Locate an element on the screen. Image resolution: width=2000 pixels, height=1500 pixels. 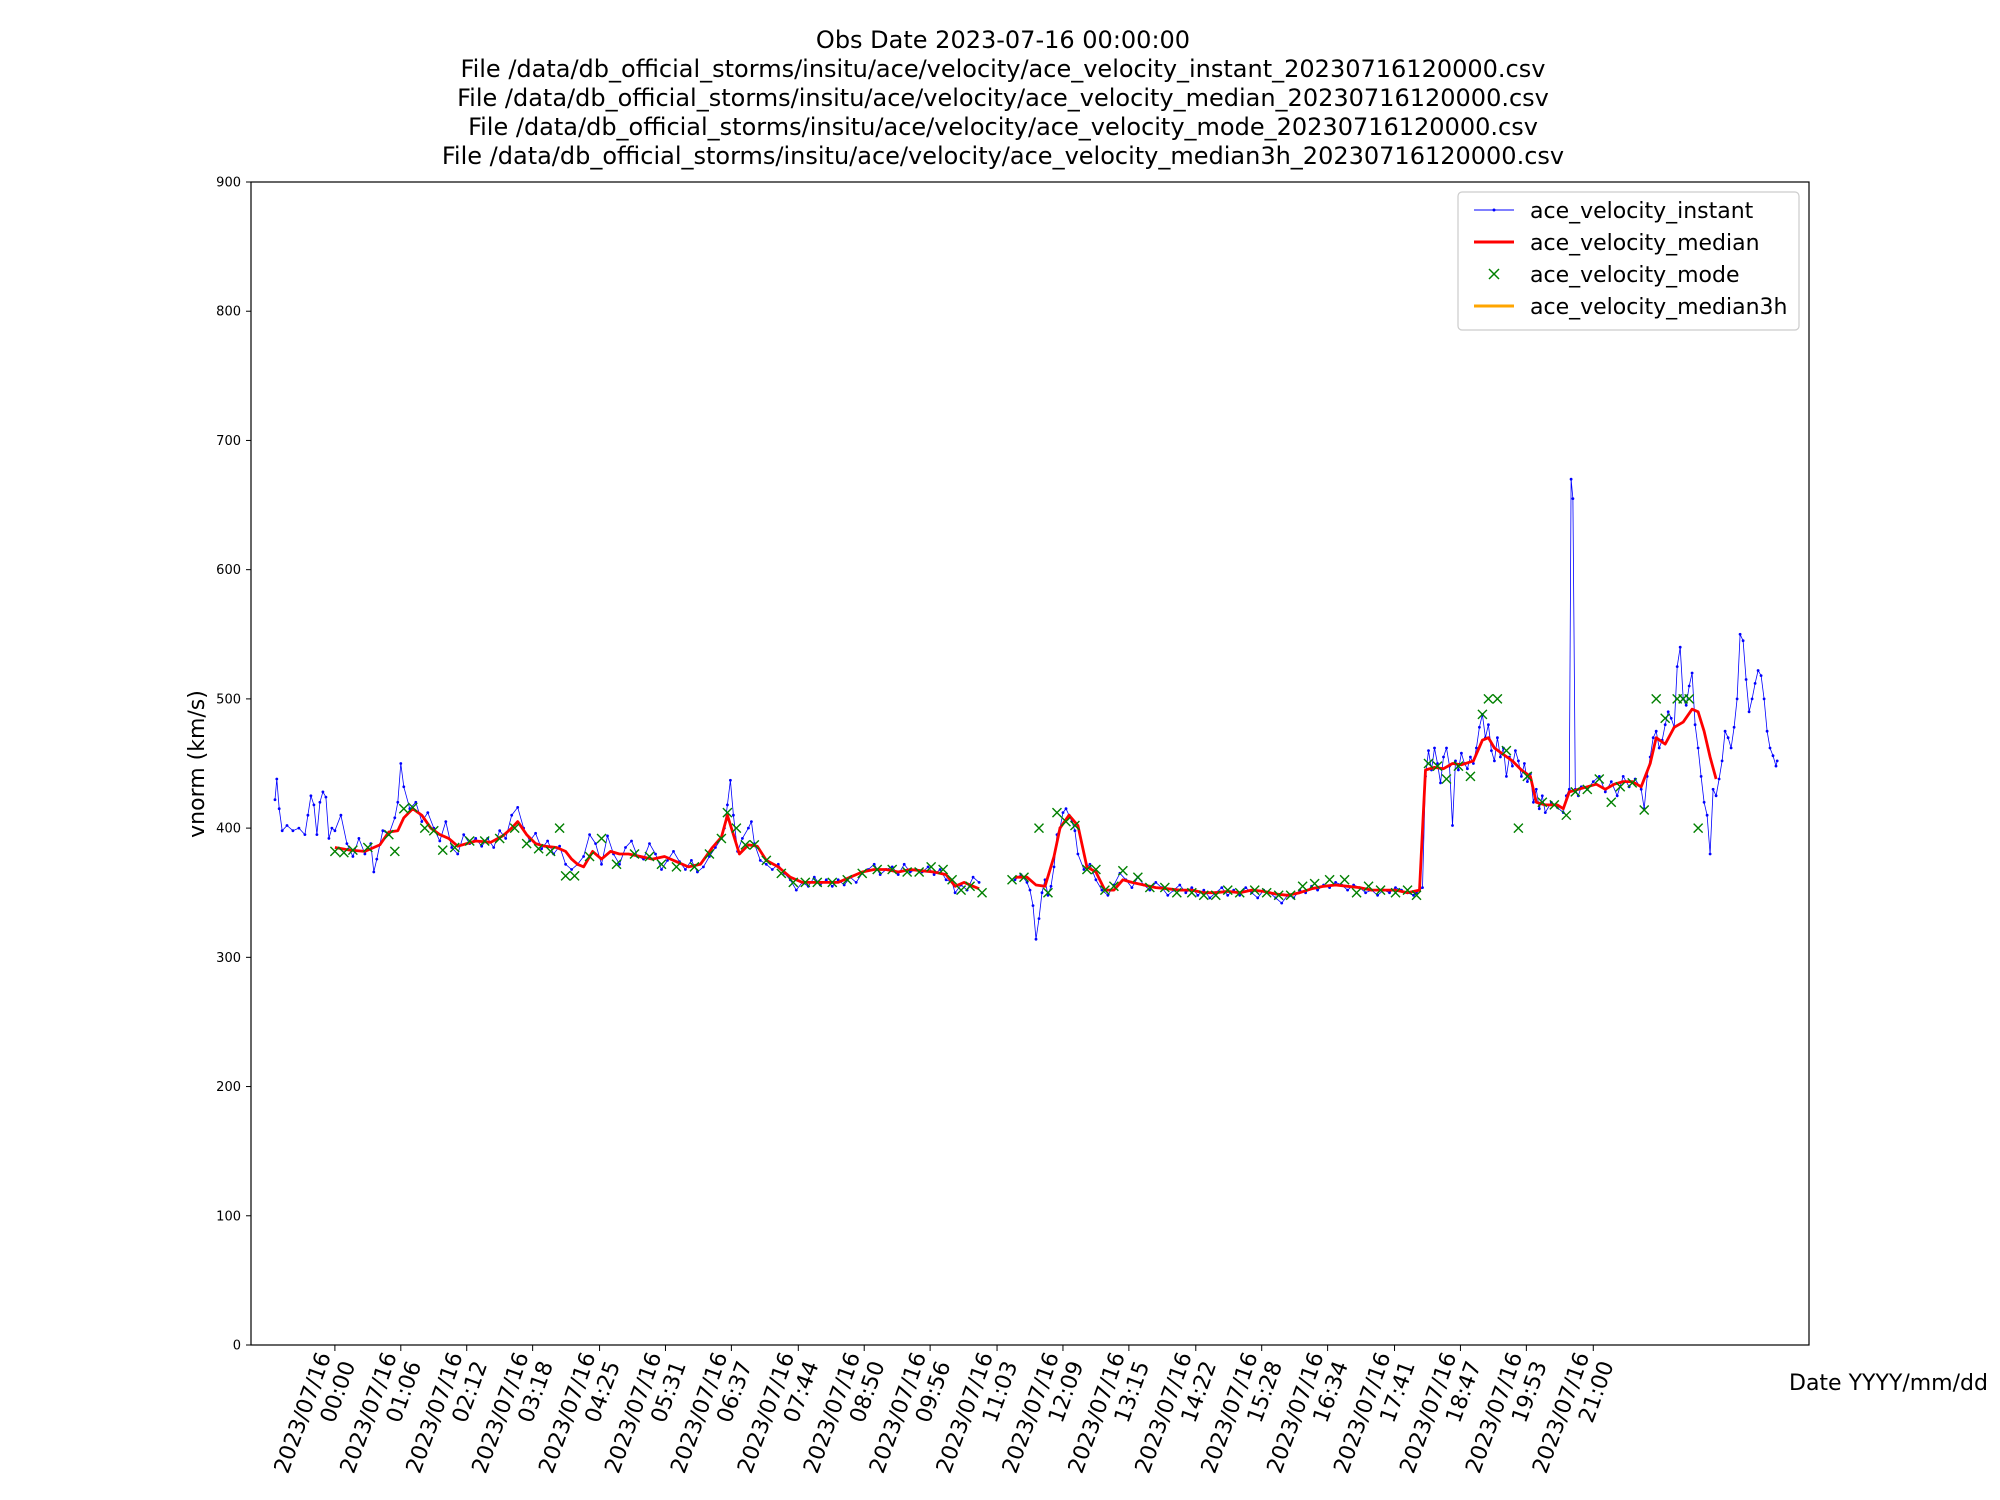
legend-swatch-instant-dot is located at coordinates (1494, 210).